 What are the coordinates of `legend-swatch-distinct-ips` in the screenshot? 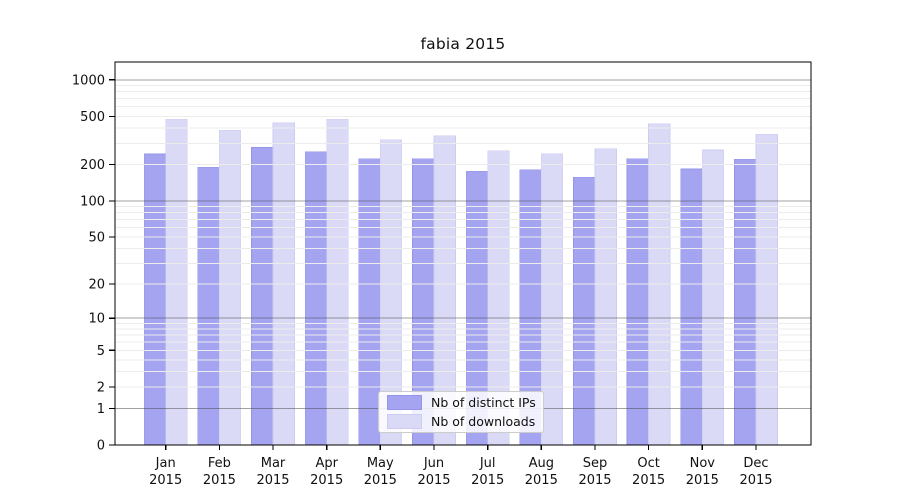 It's located at (404, 402).